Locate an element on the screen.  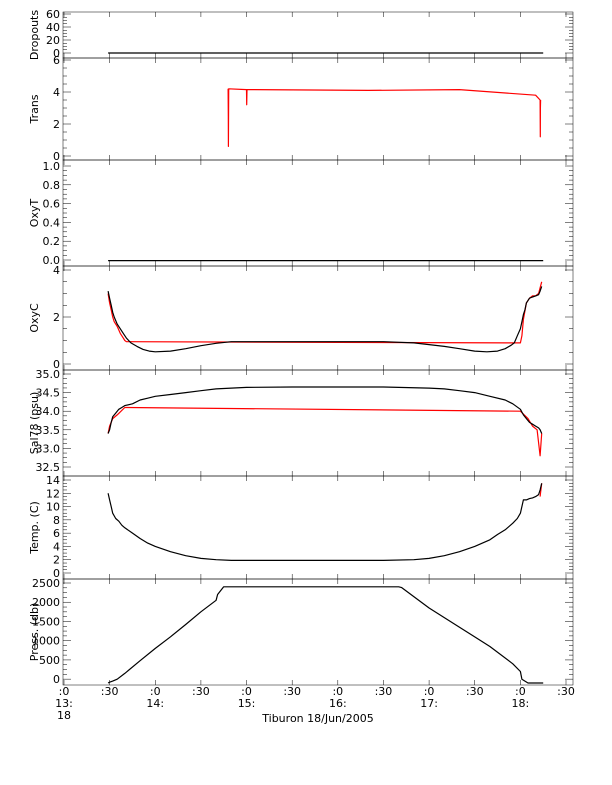
y-axis-label: Press. (db) is located at coordinates (34, 632).